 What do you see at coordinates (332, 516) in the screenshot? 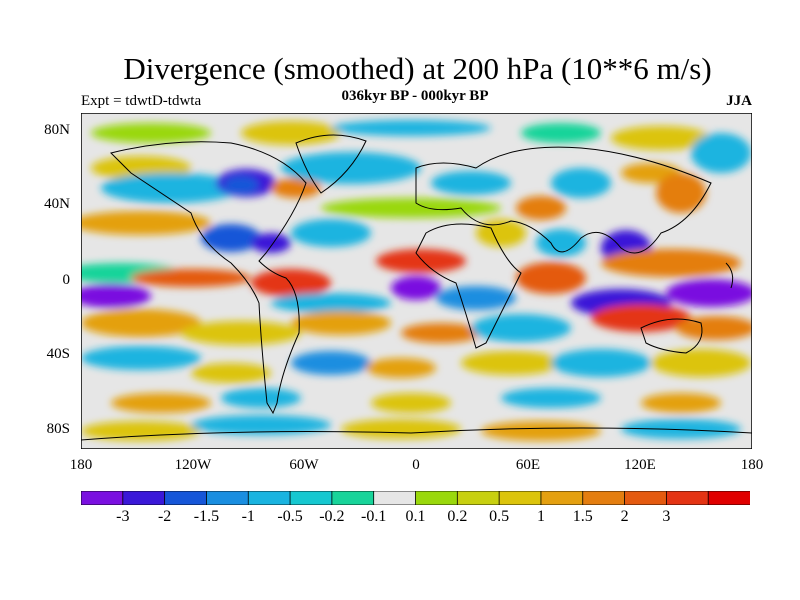
I see `colorbar-label: -0.2` at bounding box center [332, 516].